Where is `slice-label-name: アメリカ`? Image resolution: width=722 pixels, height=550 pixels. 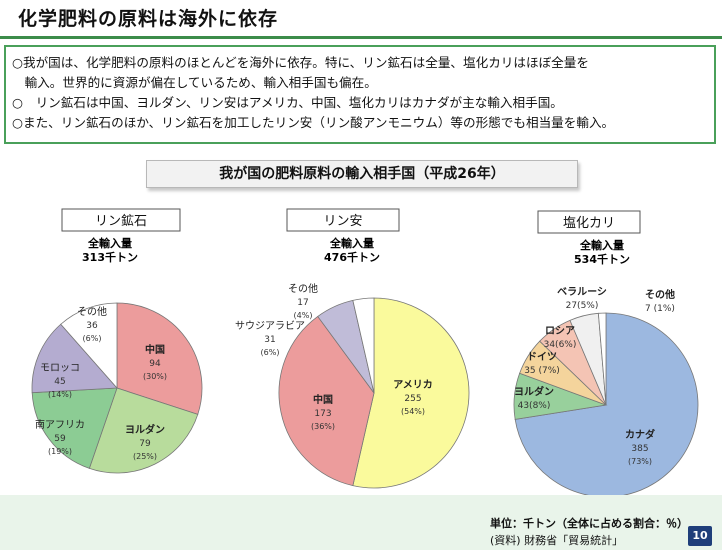
slice-label-name: アメリカ is located at coordinates (413, 385).